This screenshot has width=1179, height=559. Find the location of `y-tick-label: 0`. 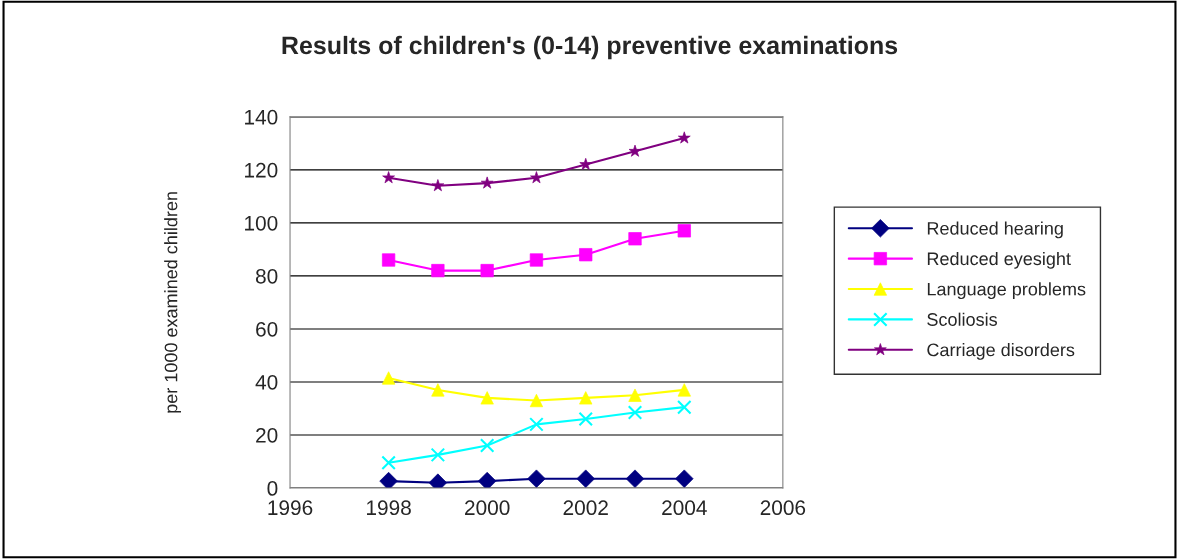

y-tick-label: 0 is located at coordinates (272, 488).